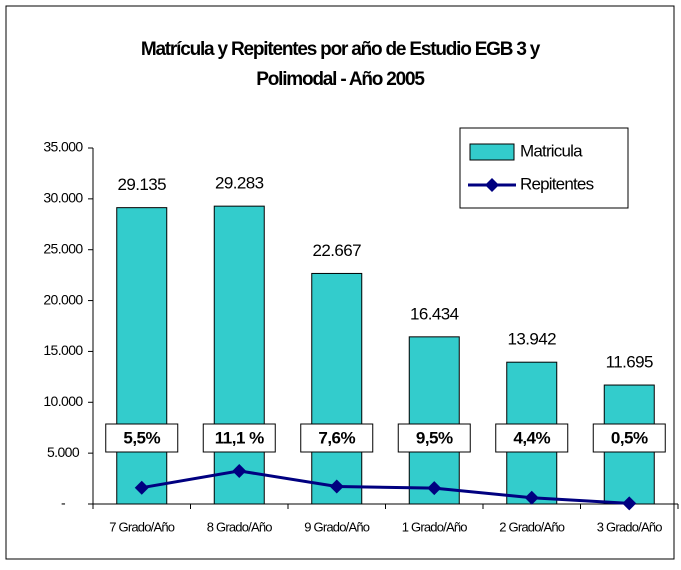 The image size is (681, 570). I want to click on x-tick-label: 7 Grado/Año, so click(141, 526).